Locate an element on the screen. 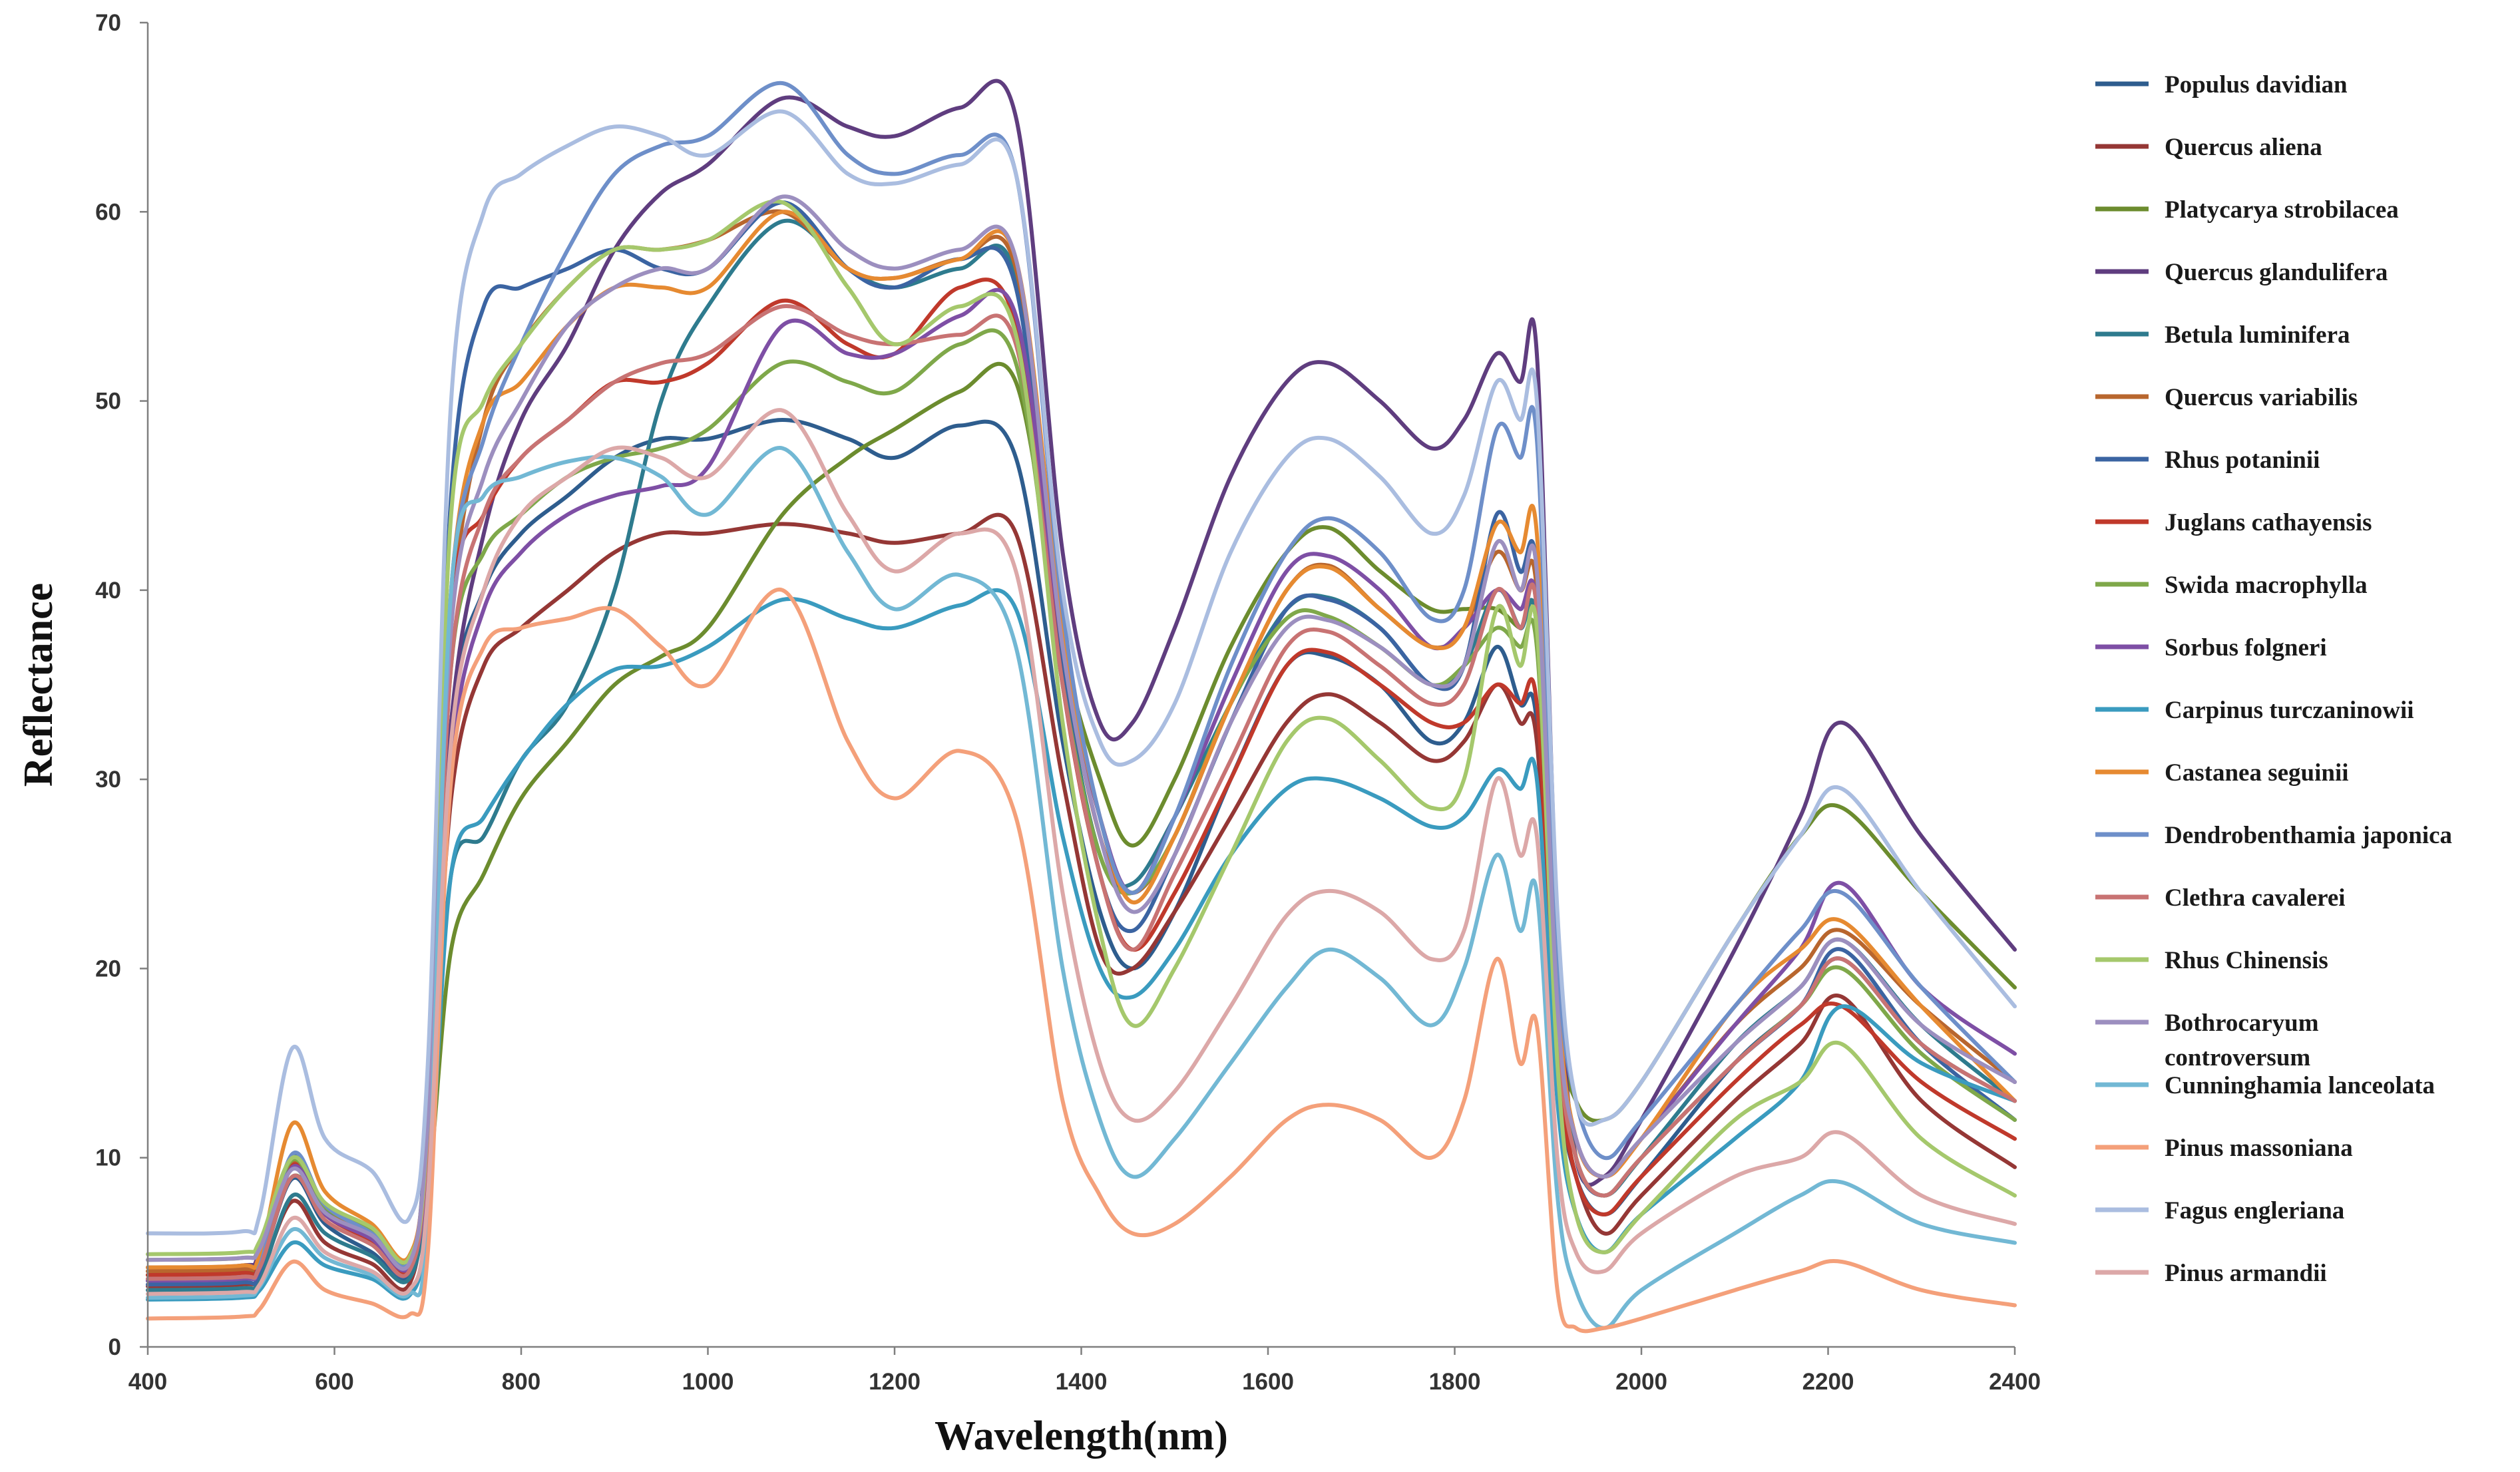  y-tick-label: 50 is located at coordinates (108, 402).